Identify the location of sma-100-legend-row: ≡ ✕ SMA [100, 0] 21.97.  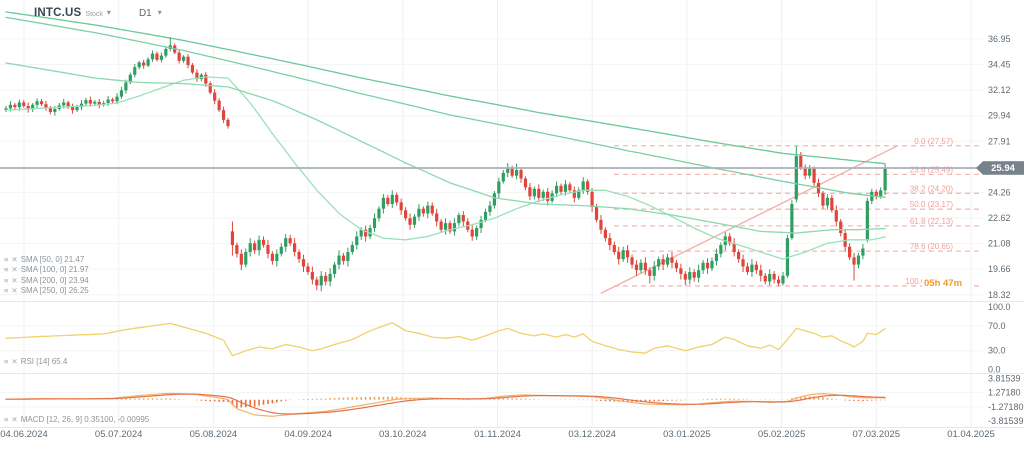
(46, 270).